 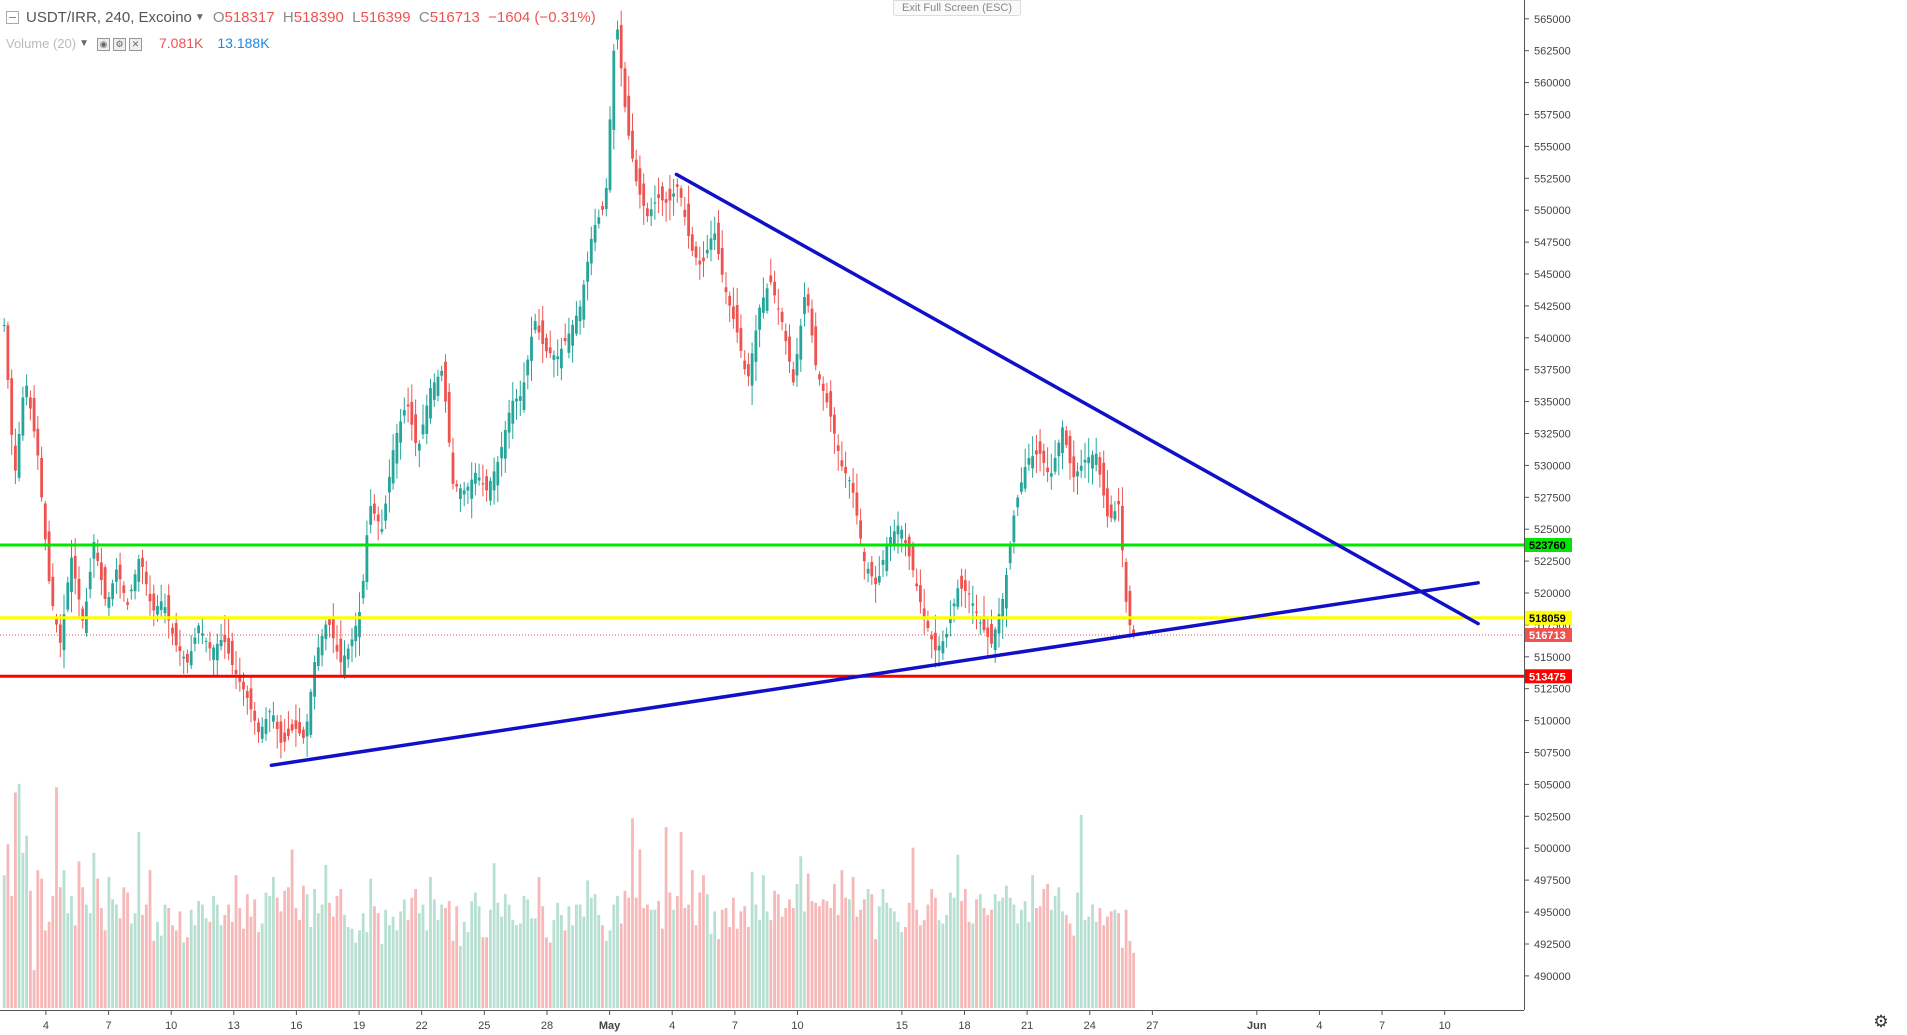 What do you see at coordinates (1552, 690) in the screenshot?
I see `price-tick-label: 512500` at bounding box center [1552, 690].